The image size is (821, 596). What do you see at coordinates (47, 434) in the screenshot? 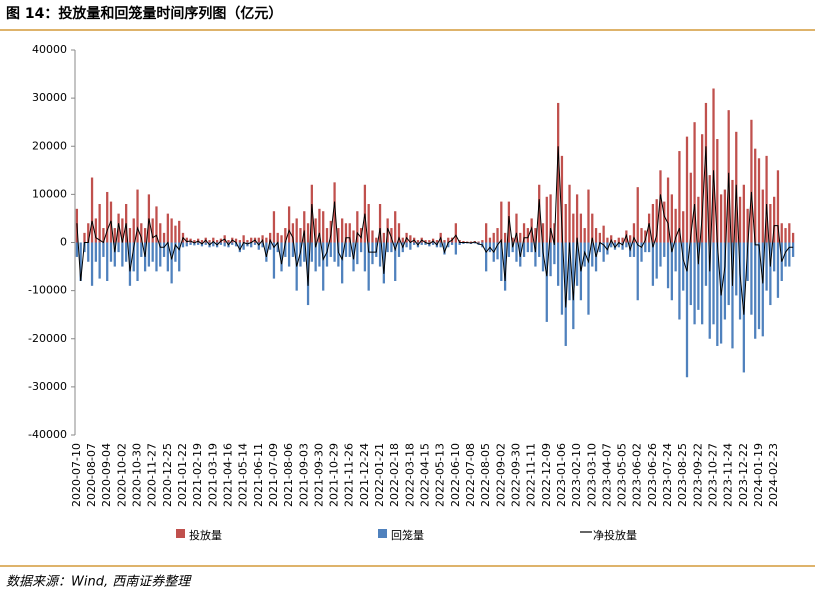
I see `y-tick-label: -40000` at bounding box center [47, 434].